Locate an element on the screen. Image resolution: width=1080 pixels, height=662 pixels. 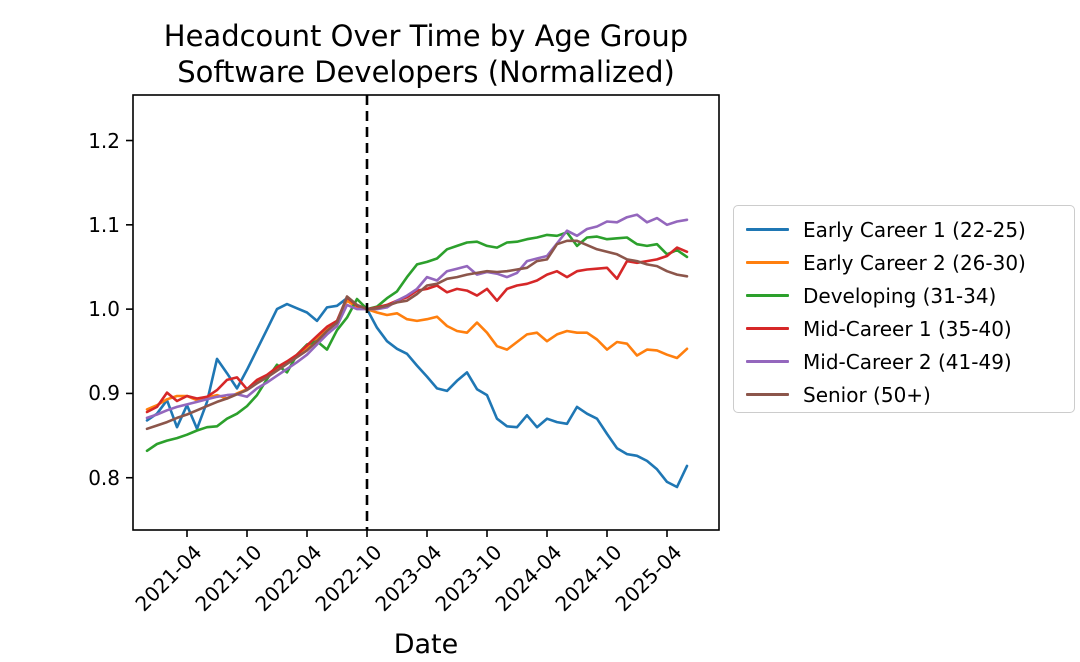
legend-item: Early Career 2 (26-30) is located at coordinates (910, 262).